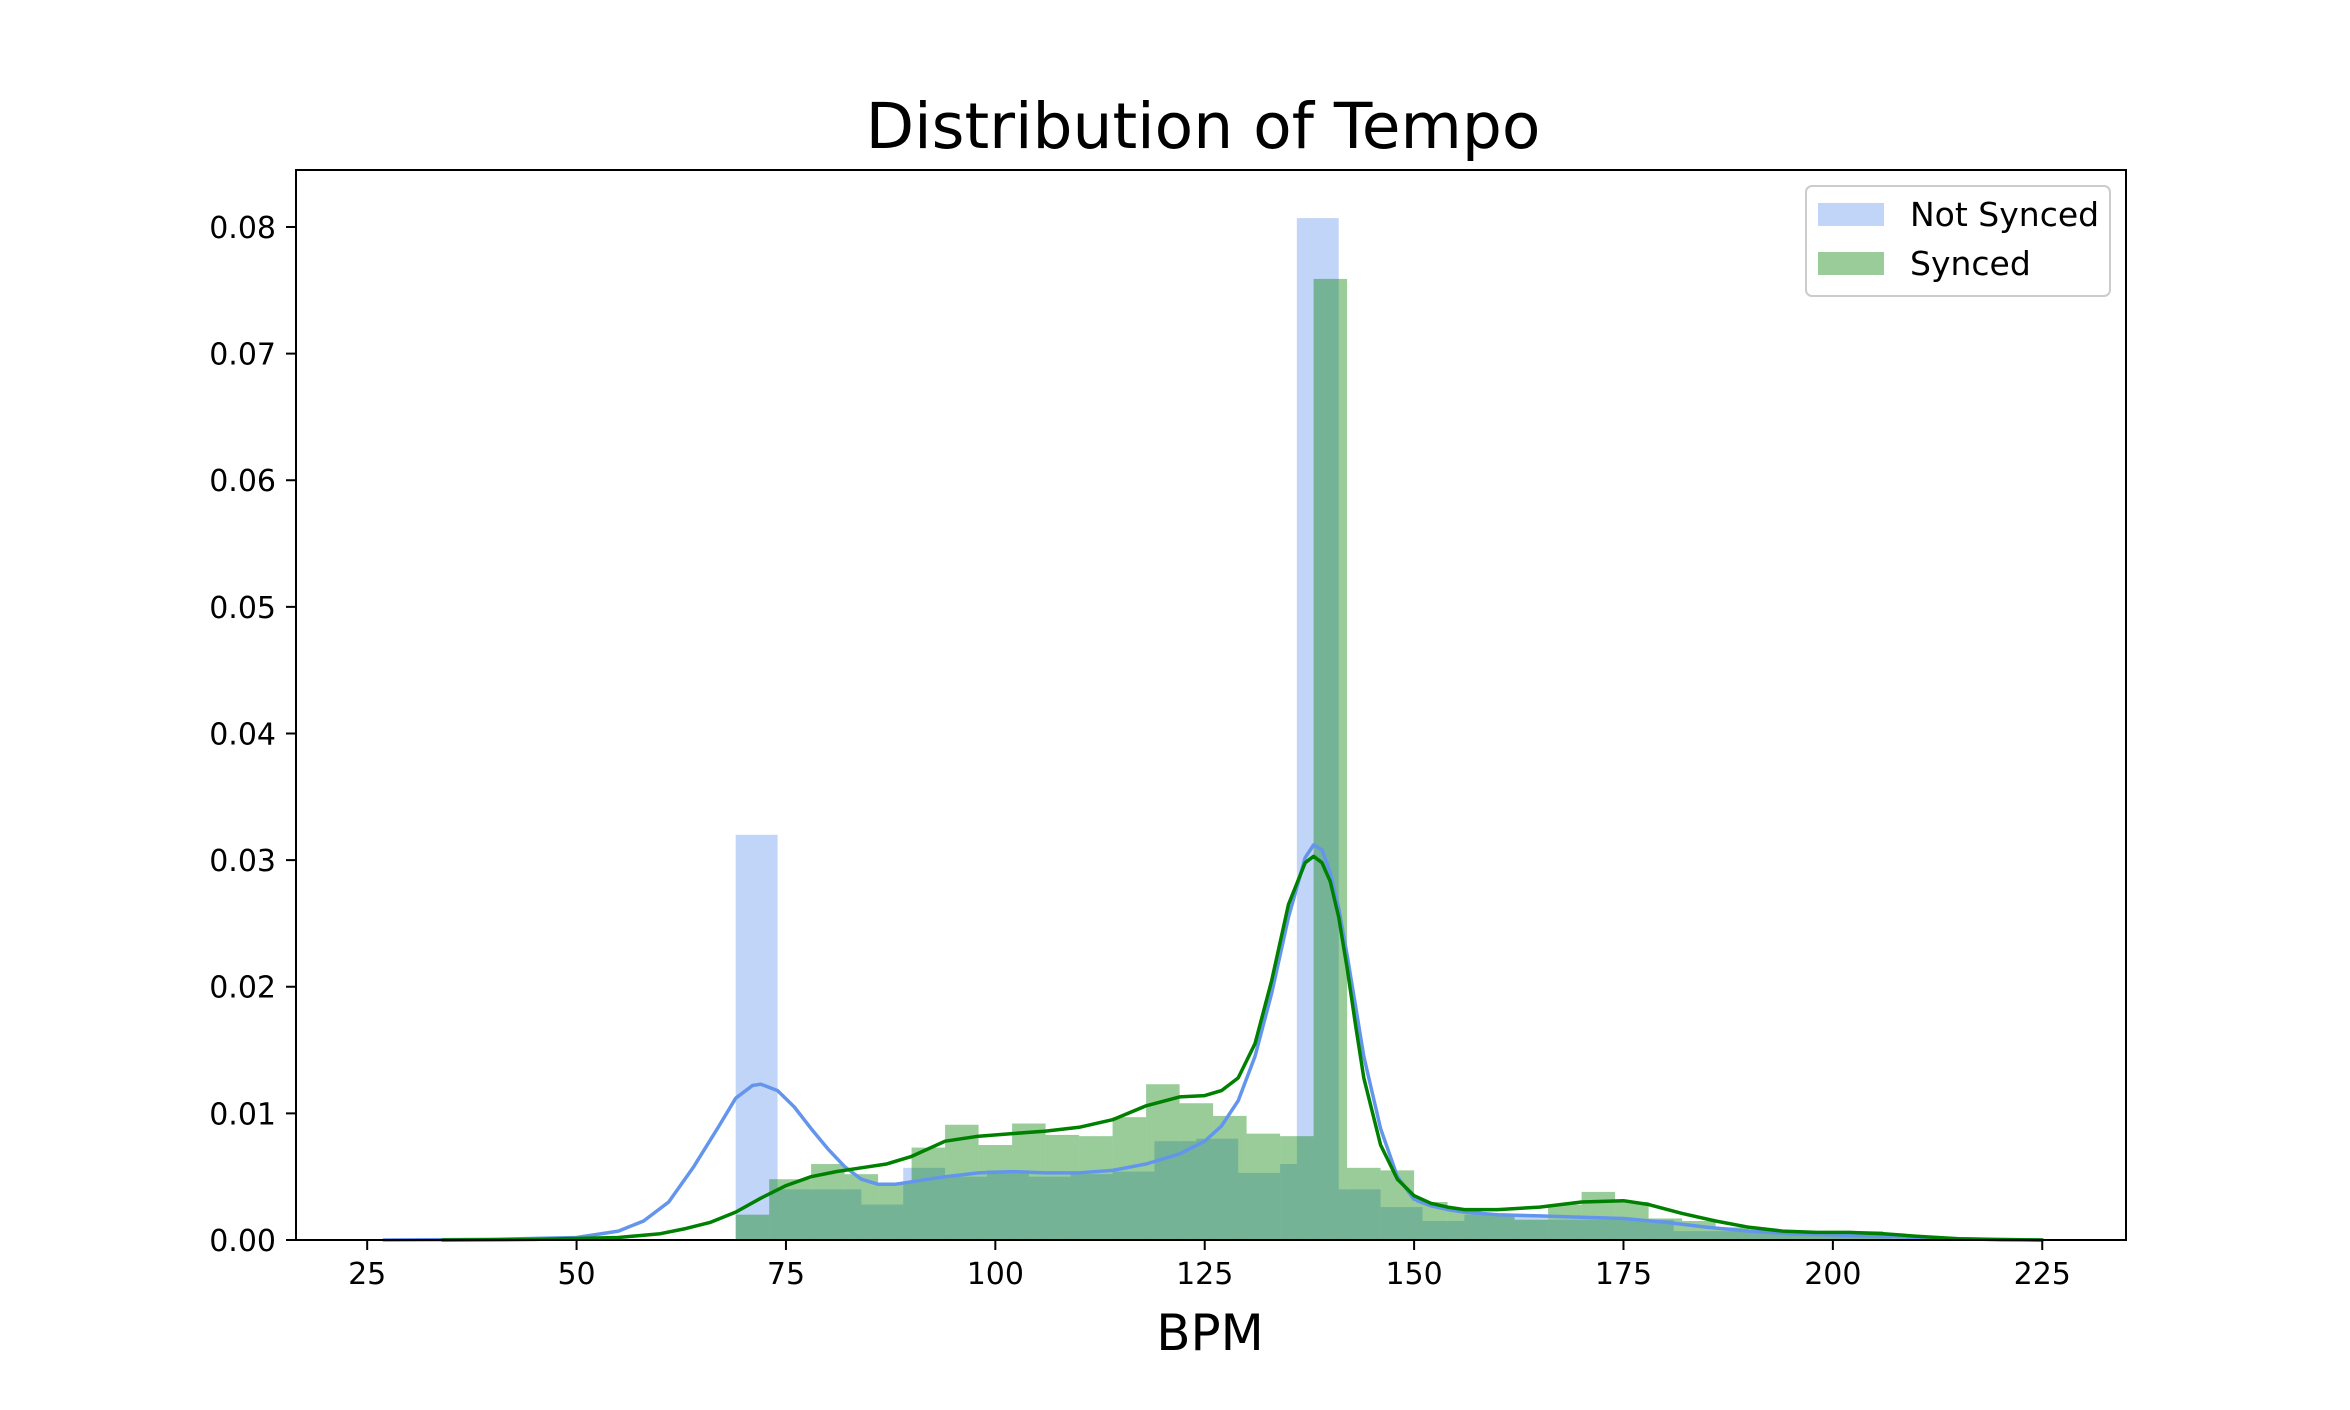 This screenshot has height=1410, width=2350. I want to click on legend-box, so click(1958, 241).